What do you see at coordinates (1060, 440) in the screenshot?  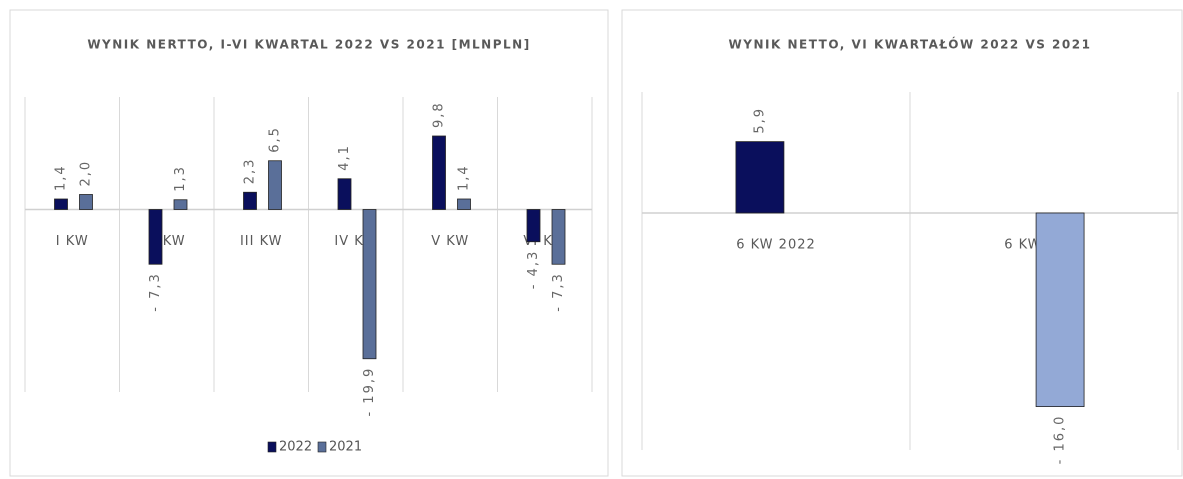 I see `value-label: - 16,0` at bounding box center [1060, 440].